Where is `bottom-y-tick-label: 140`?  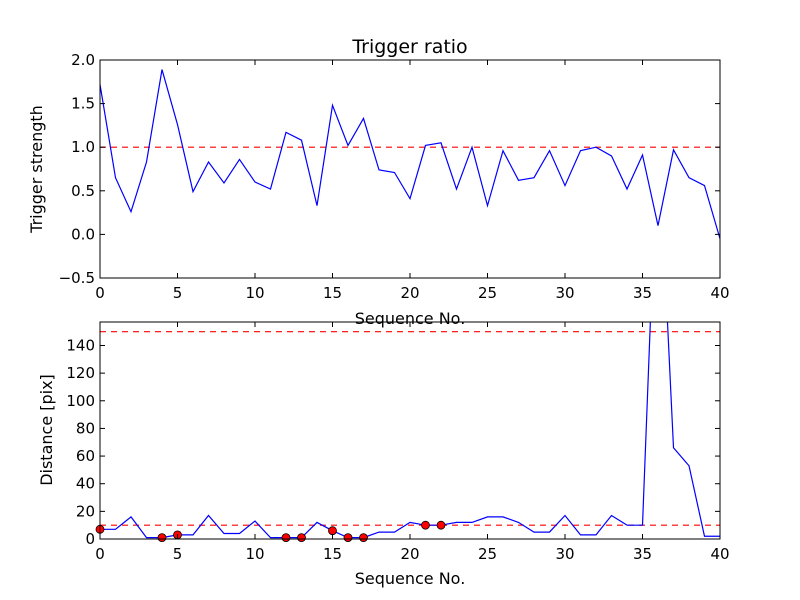 bottom-y-tick-label: 140 is located at coordinates (80, 345).